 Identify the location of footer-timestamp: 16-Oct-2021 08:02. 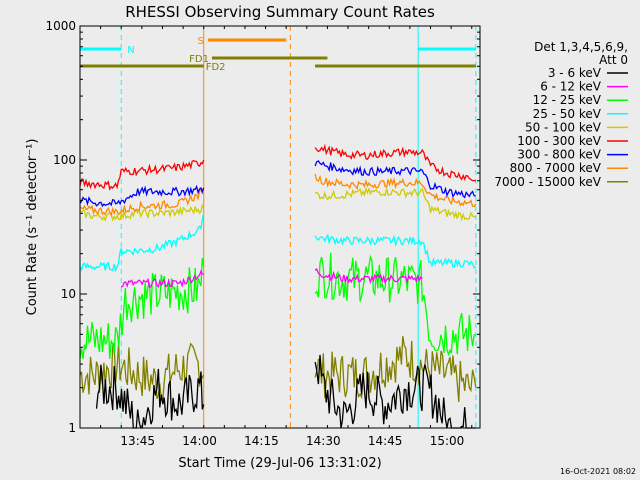
(598, 471).